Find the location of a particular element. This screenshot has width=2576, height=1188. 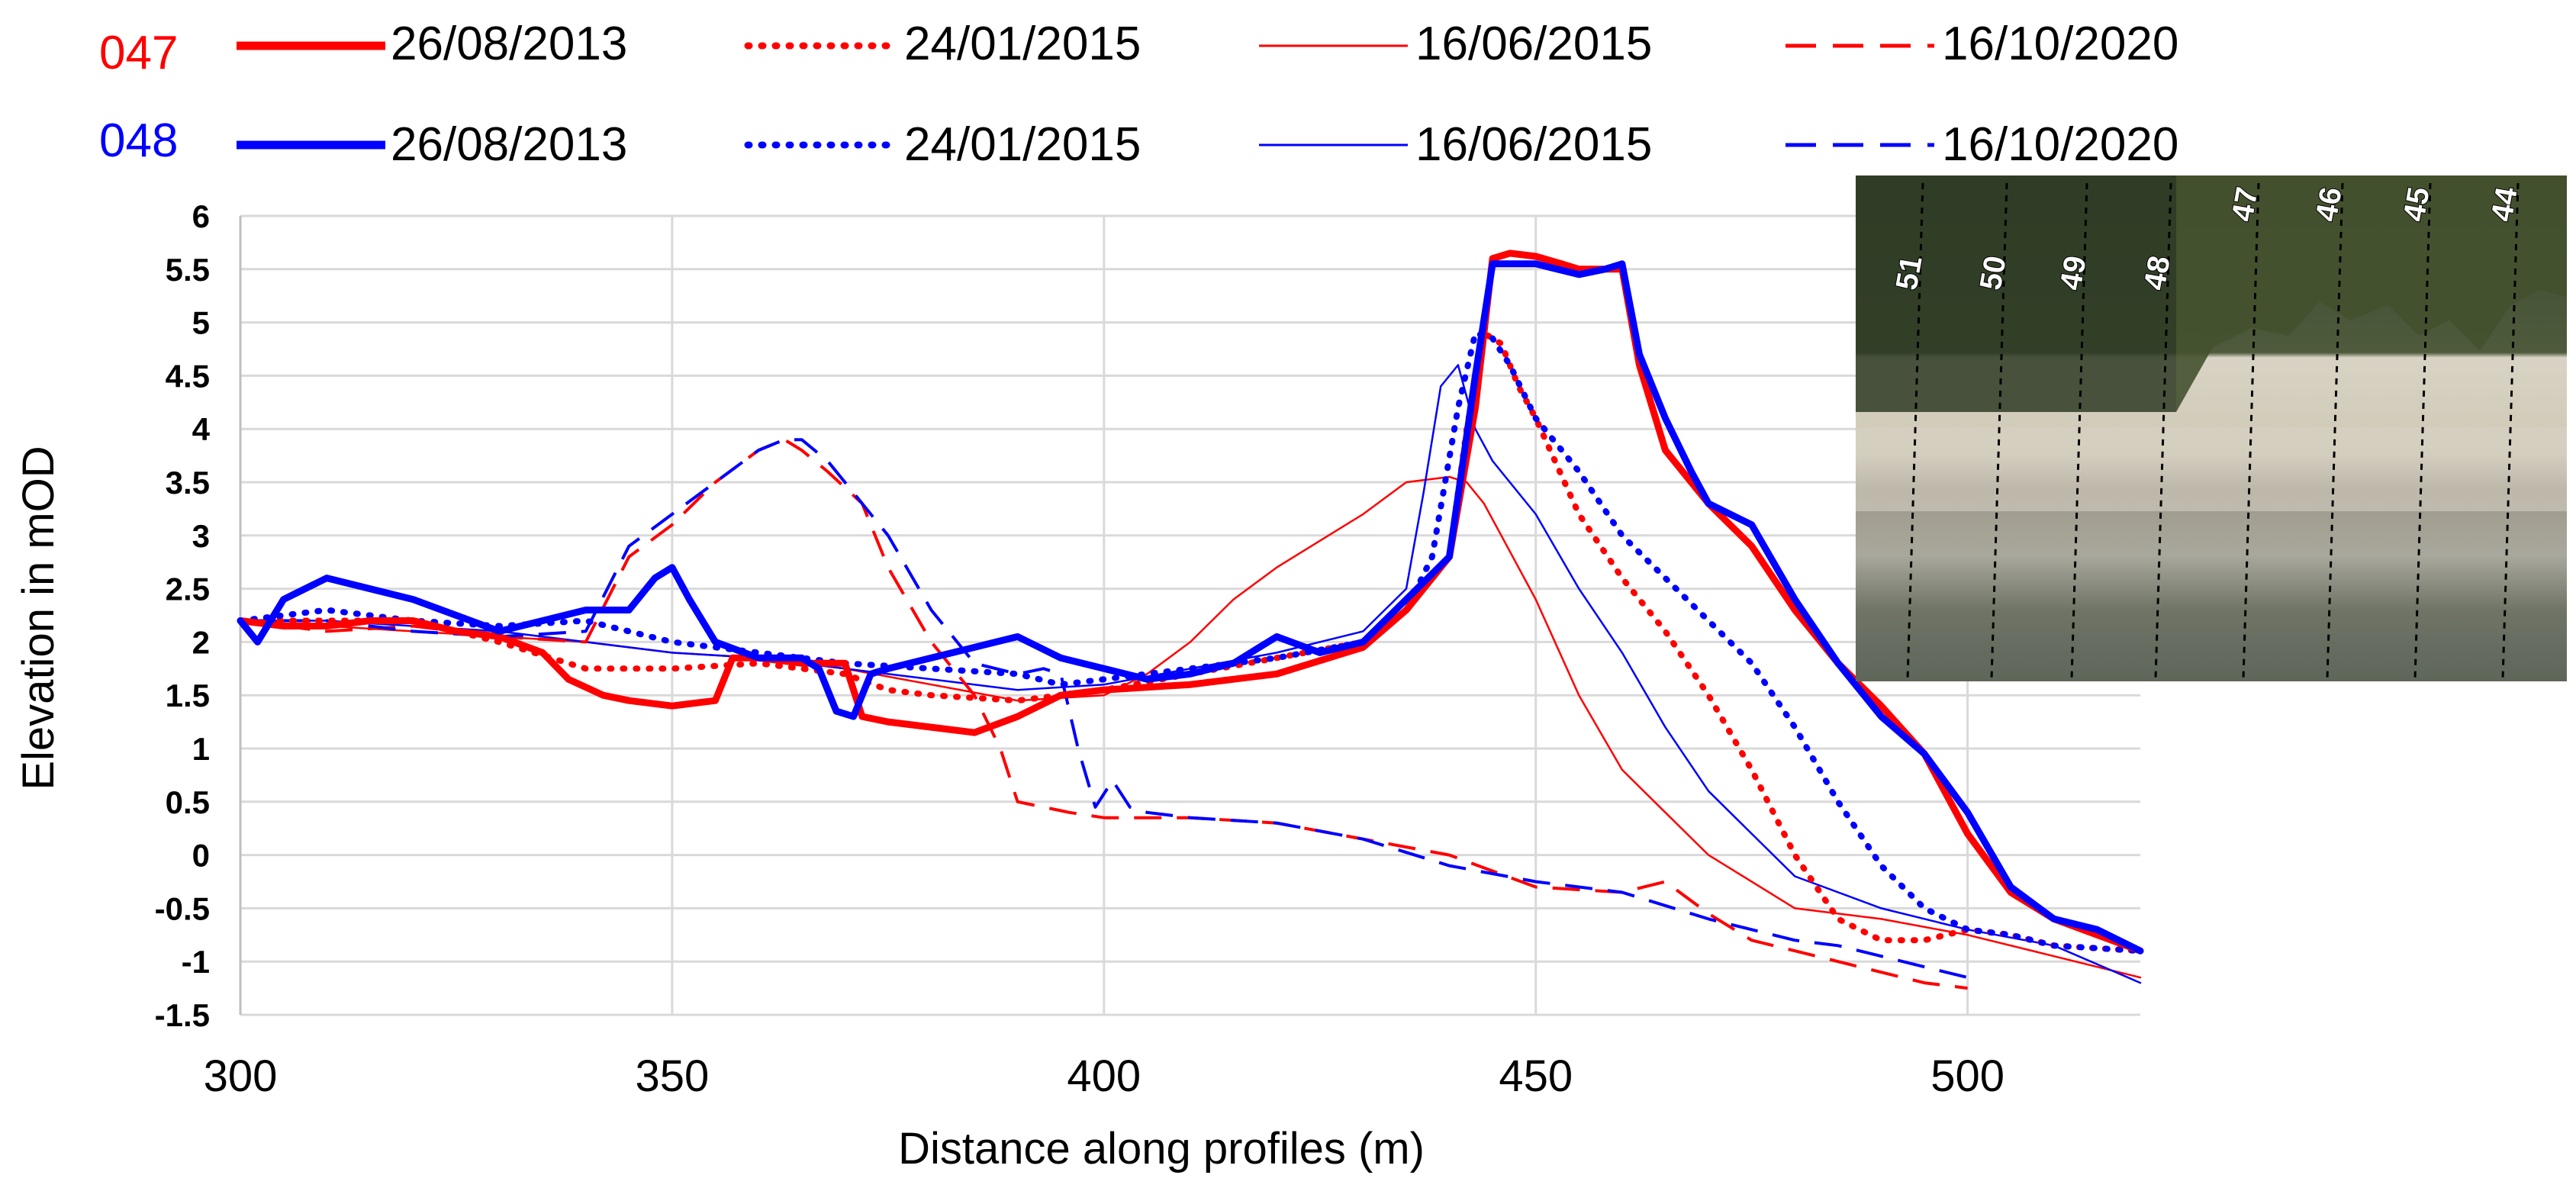

legend-047-2015a-label: 24/01/2015 is located at coordinates (1022, 44).